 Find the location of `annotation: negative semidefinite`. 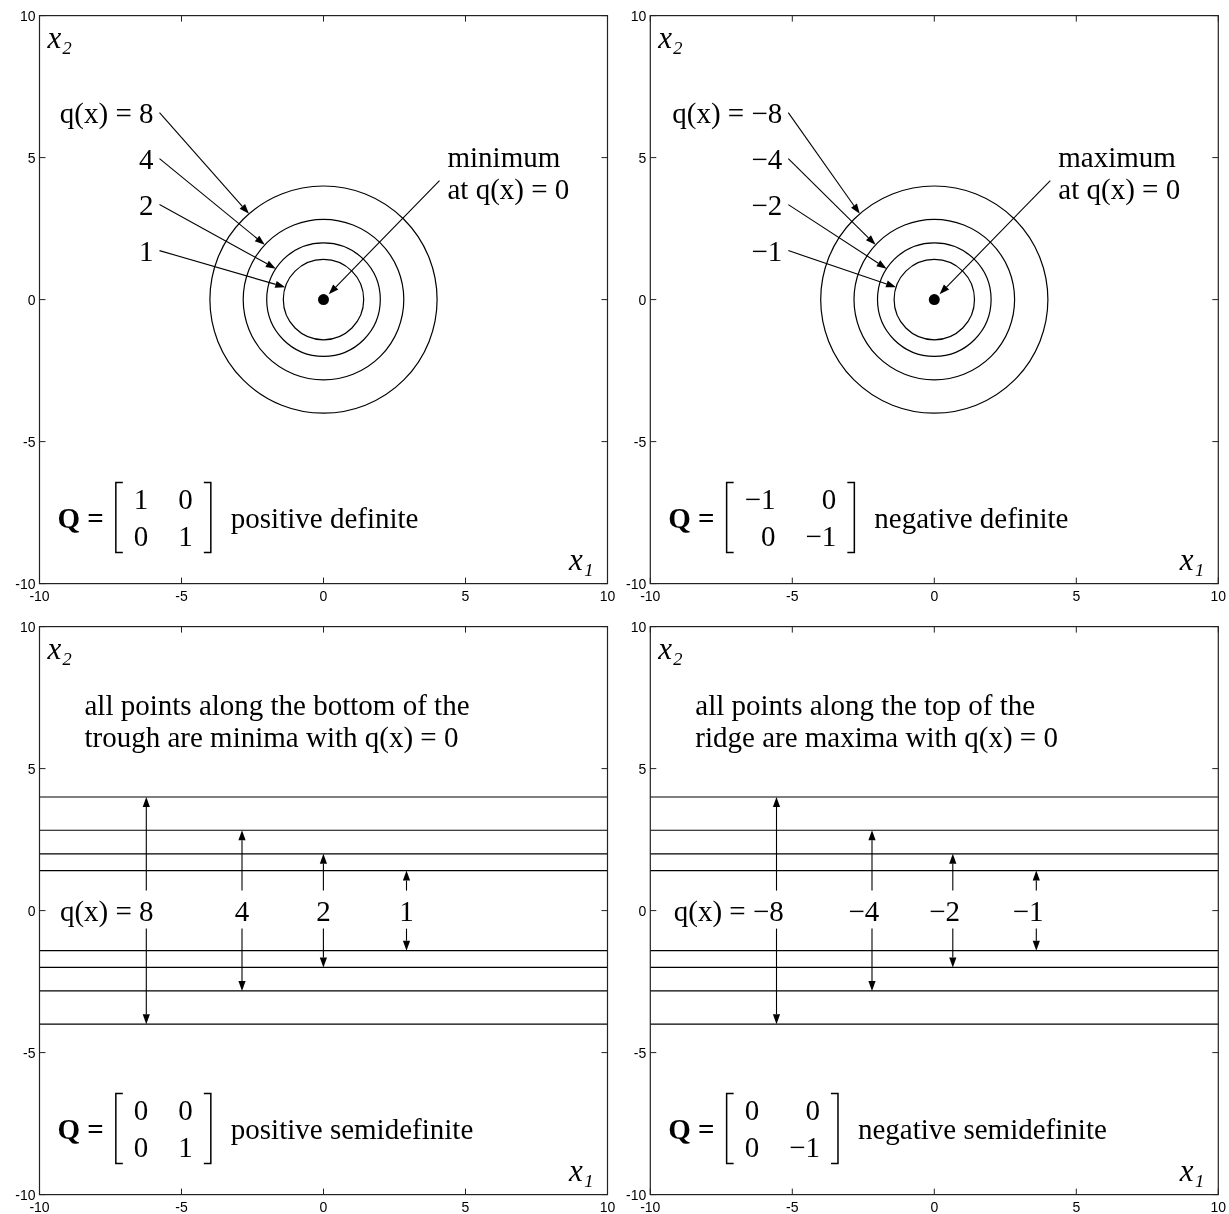

annotation: negative semidefinite is located at coordinates (982, 1128).